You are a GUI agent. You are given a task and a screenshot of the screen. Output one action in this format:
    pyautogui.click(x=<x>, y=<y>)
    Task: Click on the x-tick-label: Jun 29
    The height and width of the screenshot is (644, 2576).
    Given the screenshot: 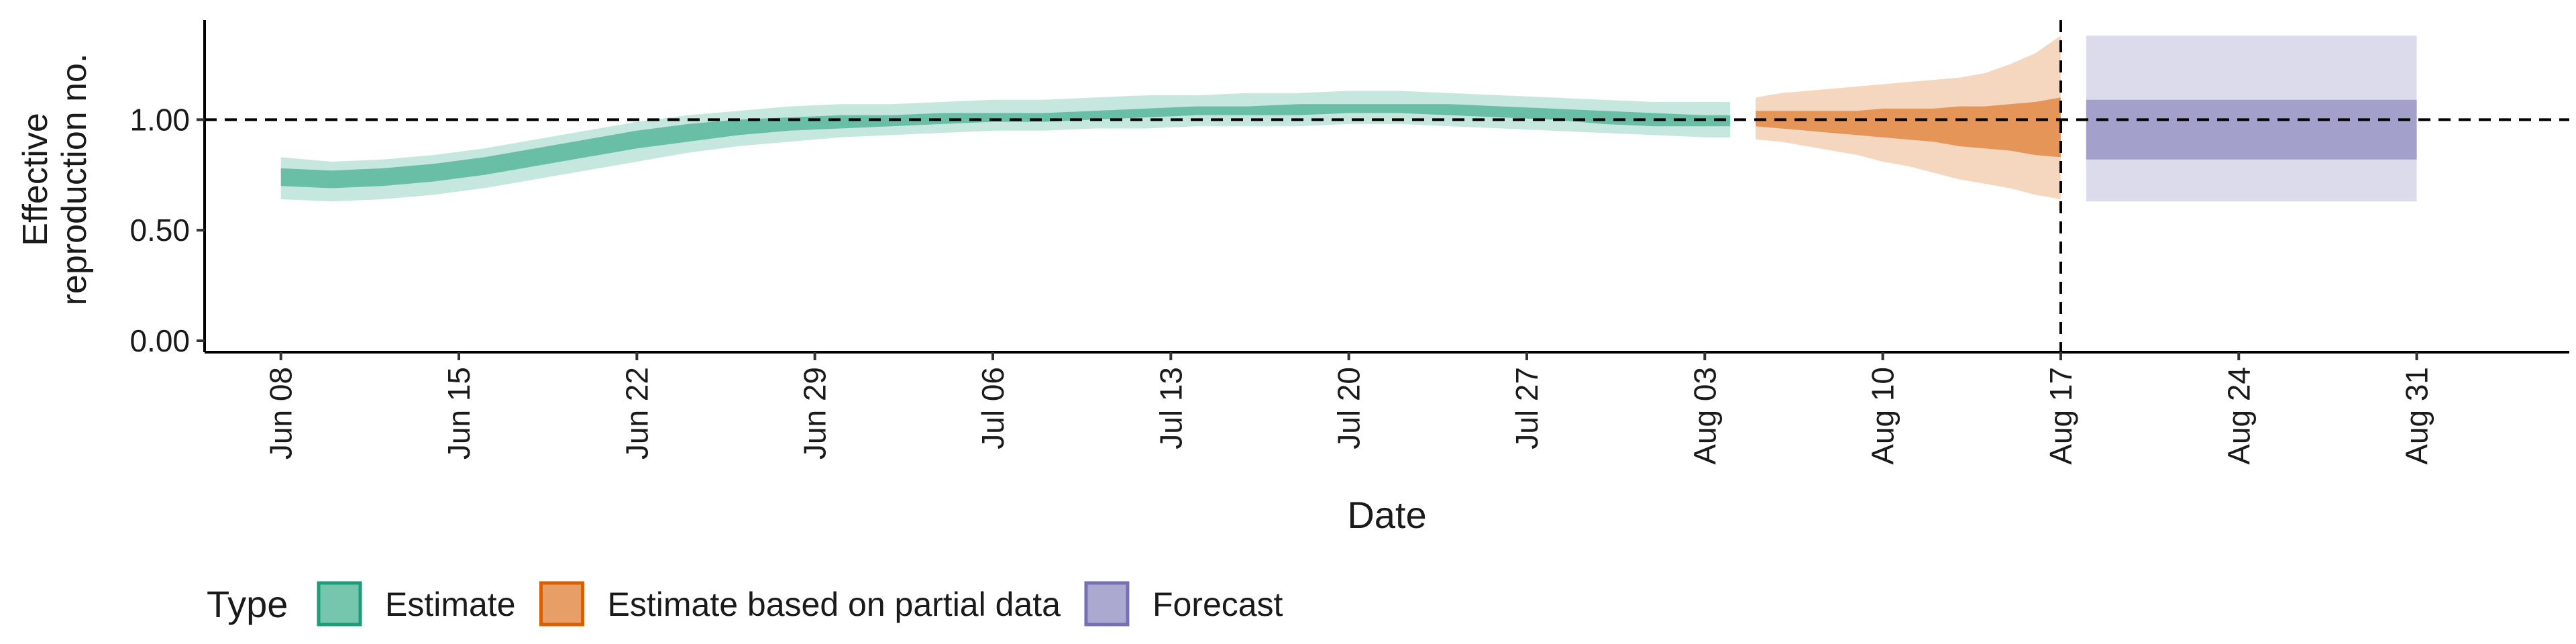 What is the action you would take?
    pyautogui.click(x=815, y=413)
    